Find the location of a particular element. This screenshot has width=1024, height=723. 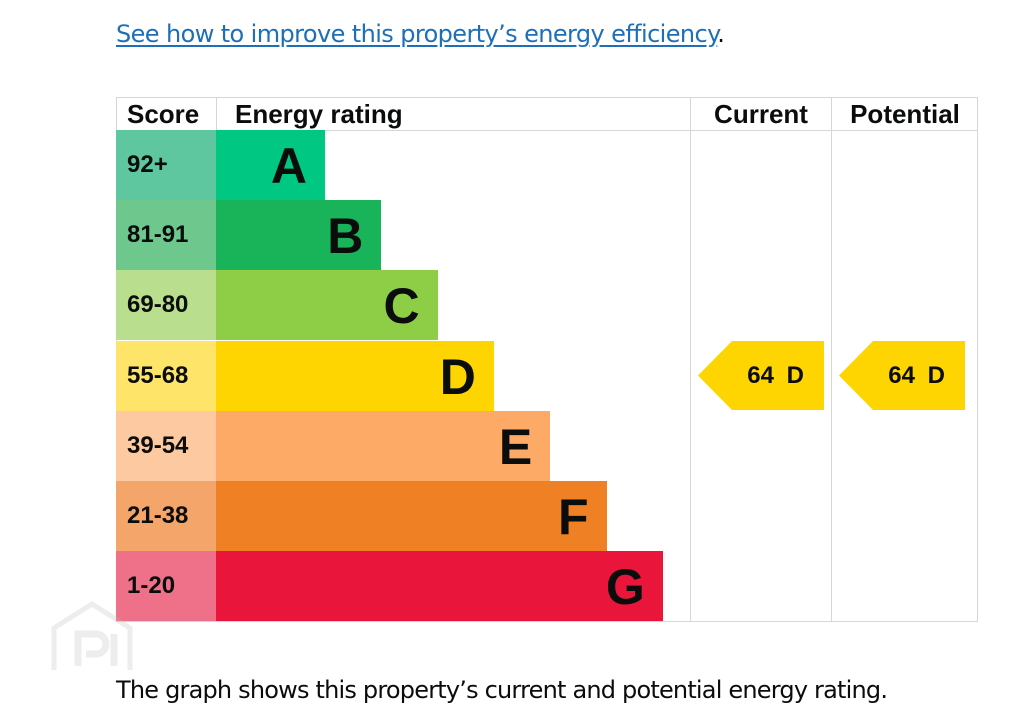

header-divider is located at coordinates (547, 130).